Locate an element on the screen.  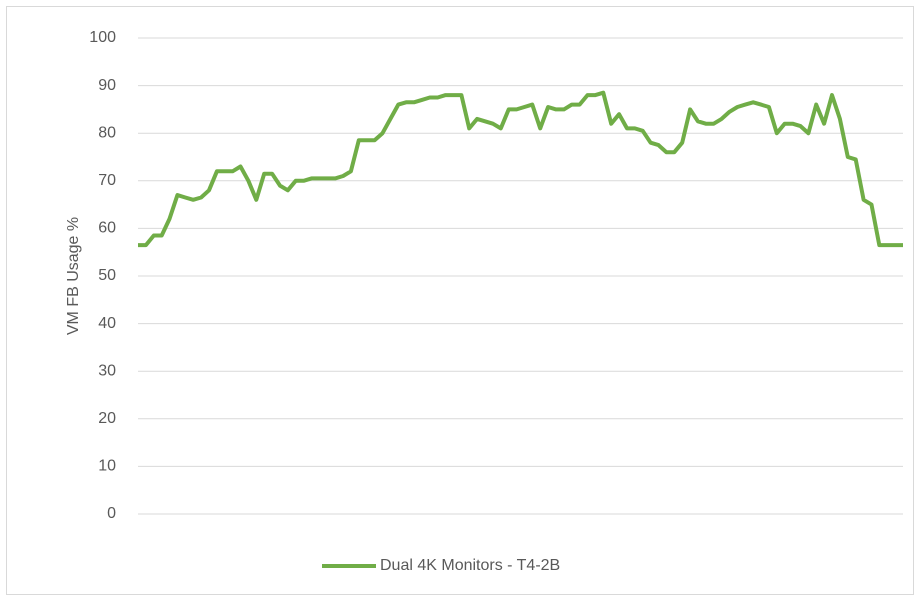
y-tick-label: 20 is located at coordinates (107, 418).